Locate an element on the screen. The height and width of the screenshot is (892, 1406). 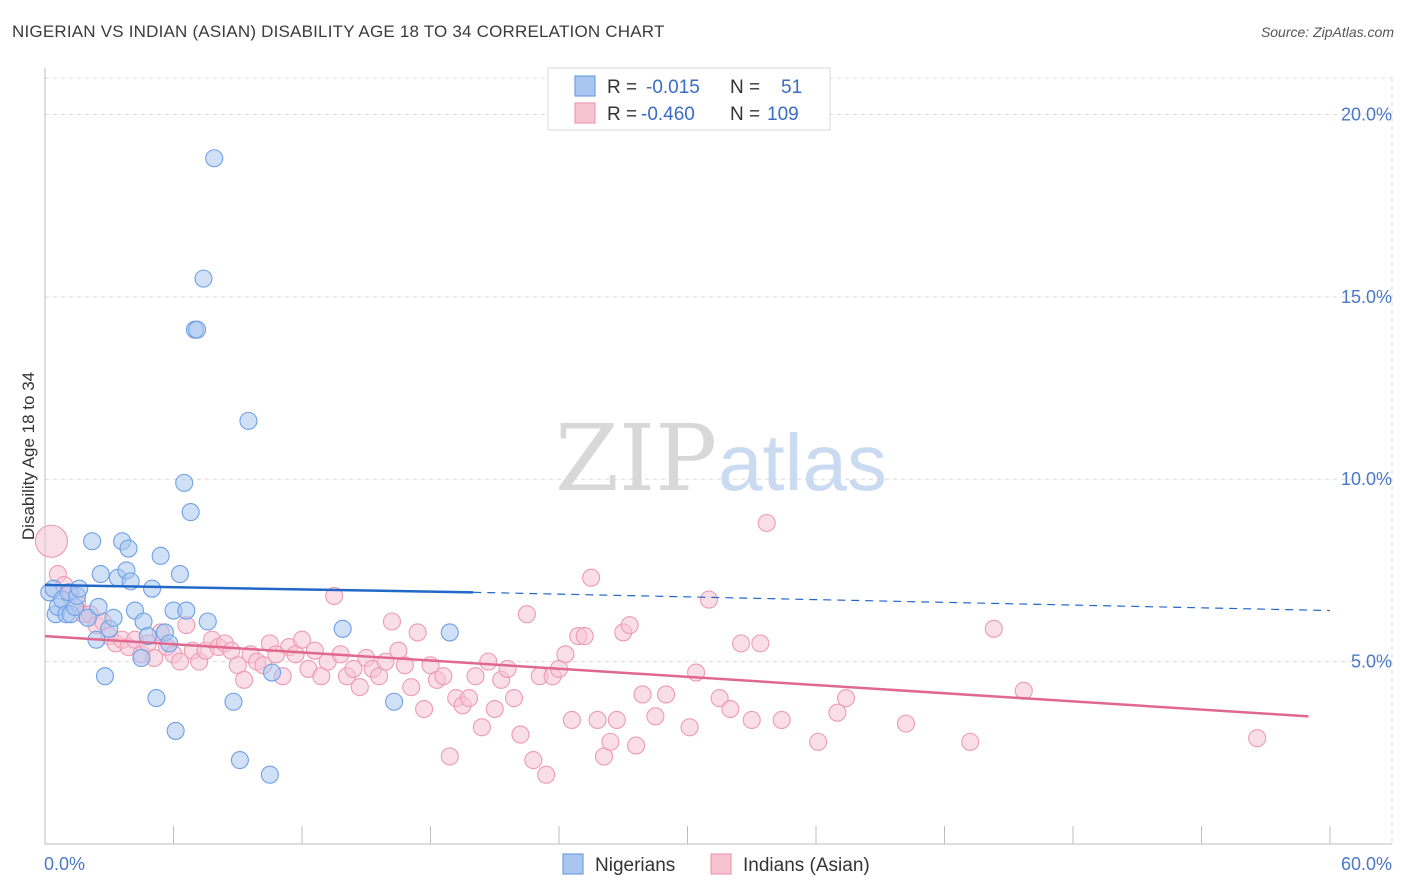
legend-swatch-nigerians is located at coordinates (585, 86).